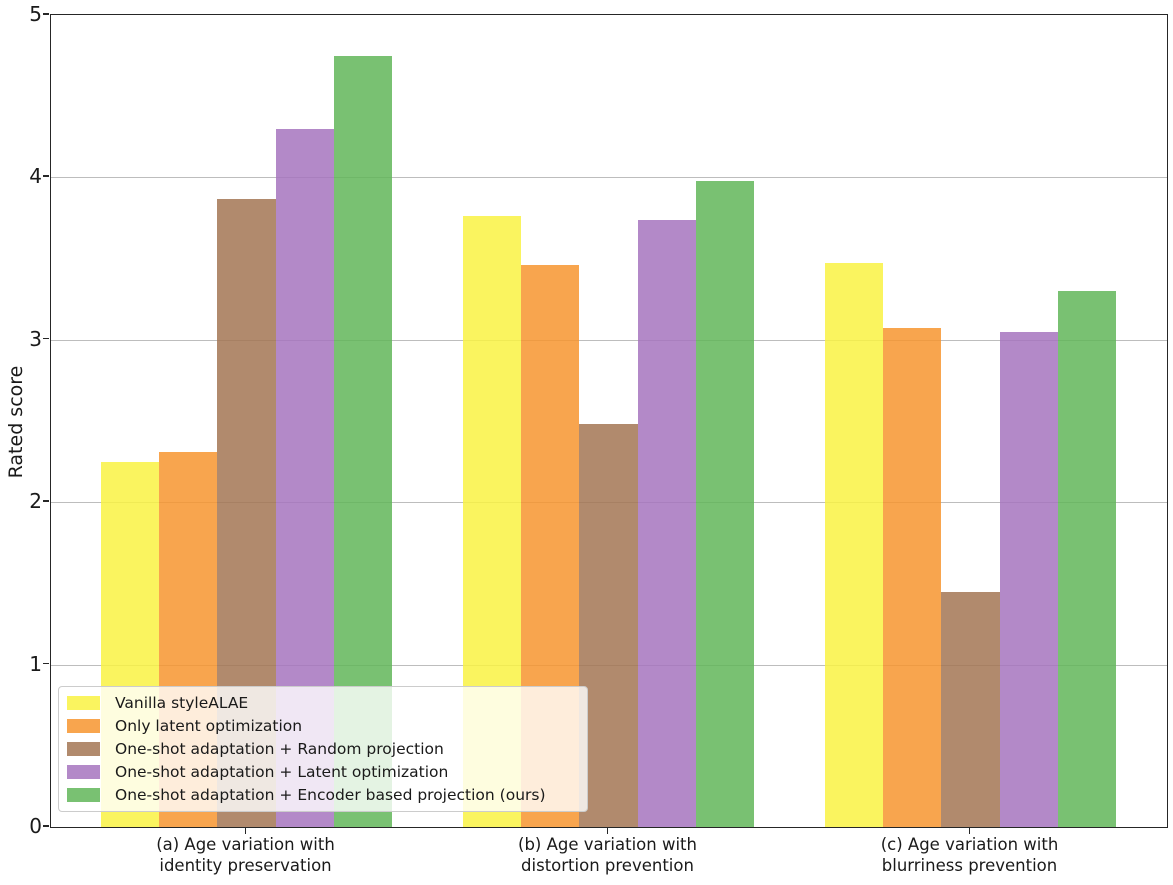 Image resolution: width=1173 pixels, height=885 pixels. Describe the element at coordinates (609, 340) in the screenshot. I see `gridline-y3` at that location.